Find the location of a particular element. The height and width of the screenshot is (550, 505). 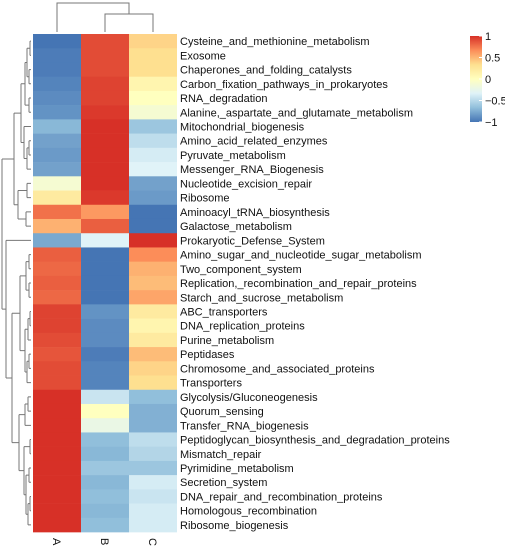

row-label: DNA_replication_proteins is located at coordinates (242, 327).